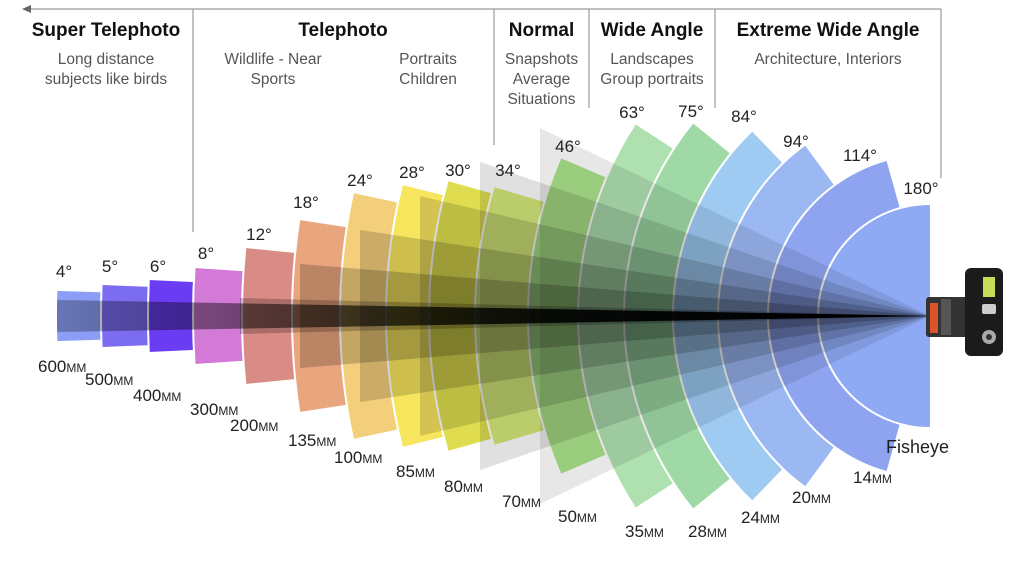 The image size is (1024, 562). I want to click on focal-length-label: 300MM, so click(214, 409).